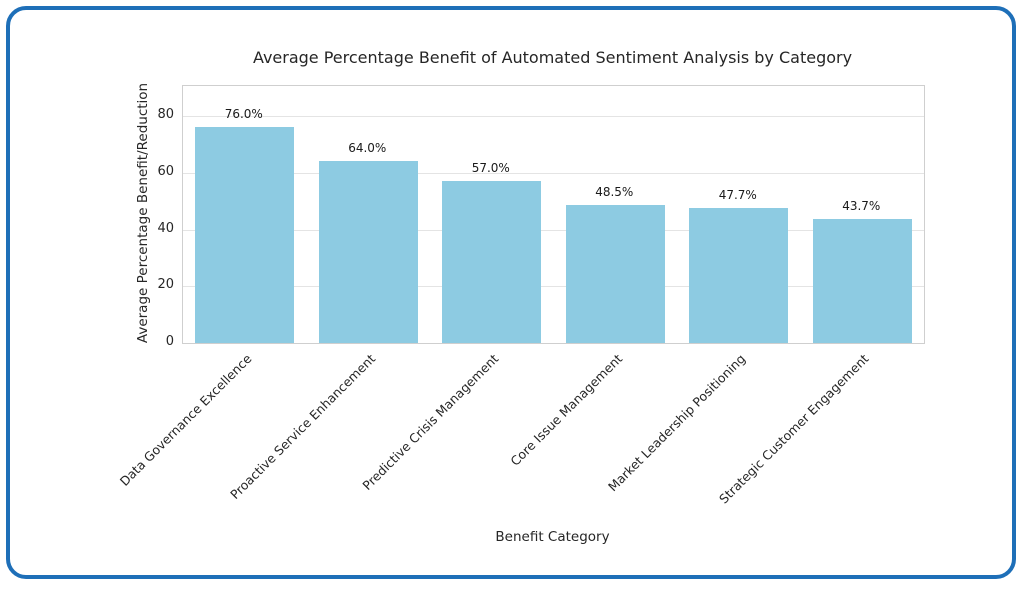  Describe the element at coordinates (861, 206) in the screenshot. I see `bar-value-label: 43.7%` at that location.